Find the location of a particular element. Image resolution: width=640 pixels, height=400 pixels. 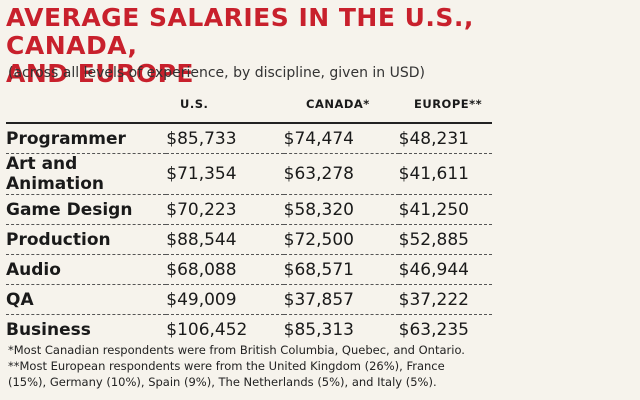

discipline-label: Art and Animation is located at coordinates (86, 174).